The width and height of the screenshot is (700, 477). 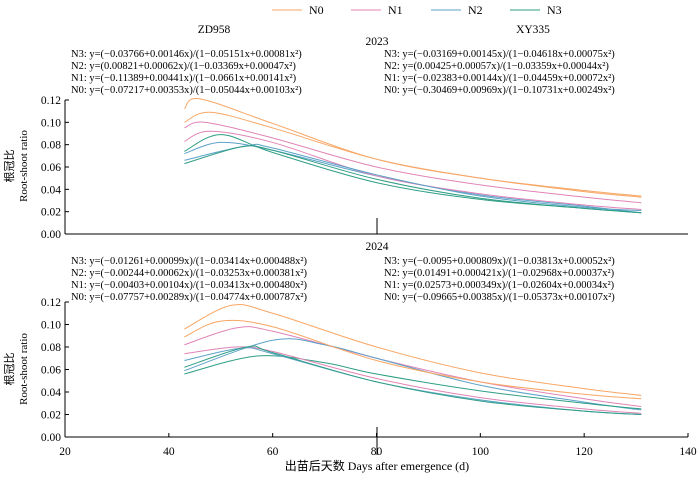 I want to click on y-ticks-2023: 0.00 0.02 0.04 0.06 0.08 0.10 0.12, so click(x=55, y=168).